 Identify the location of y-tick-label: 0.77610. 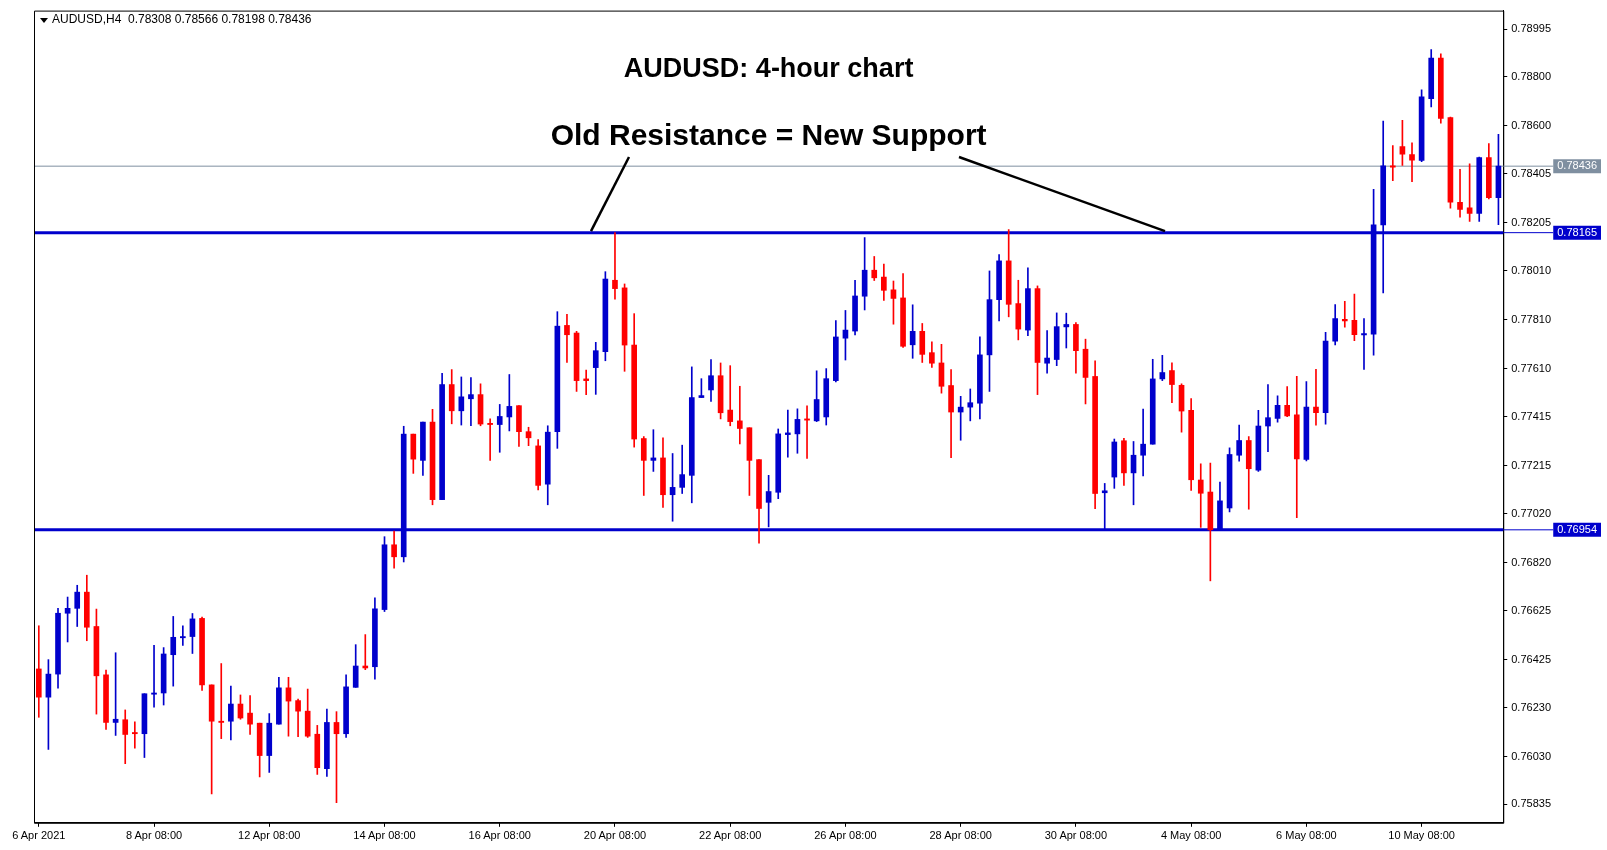
(1531, 367).